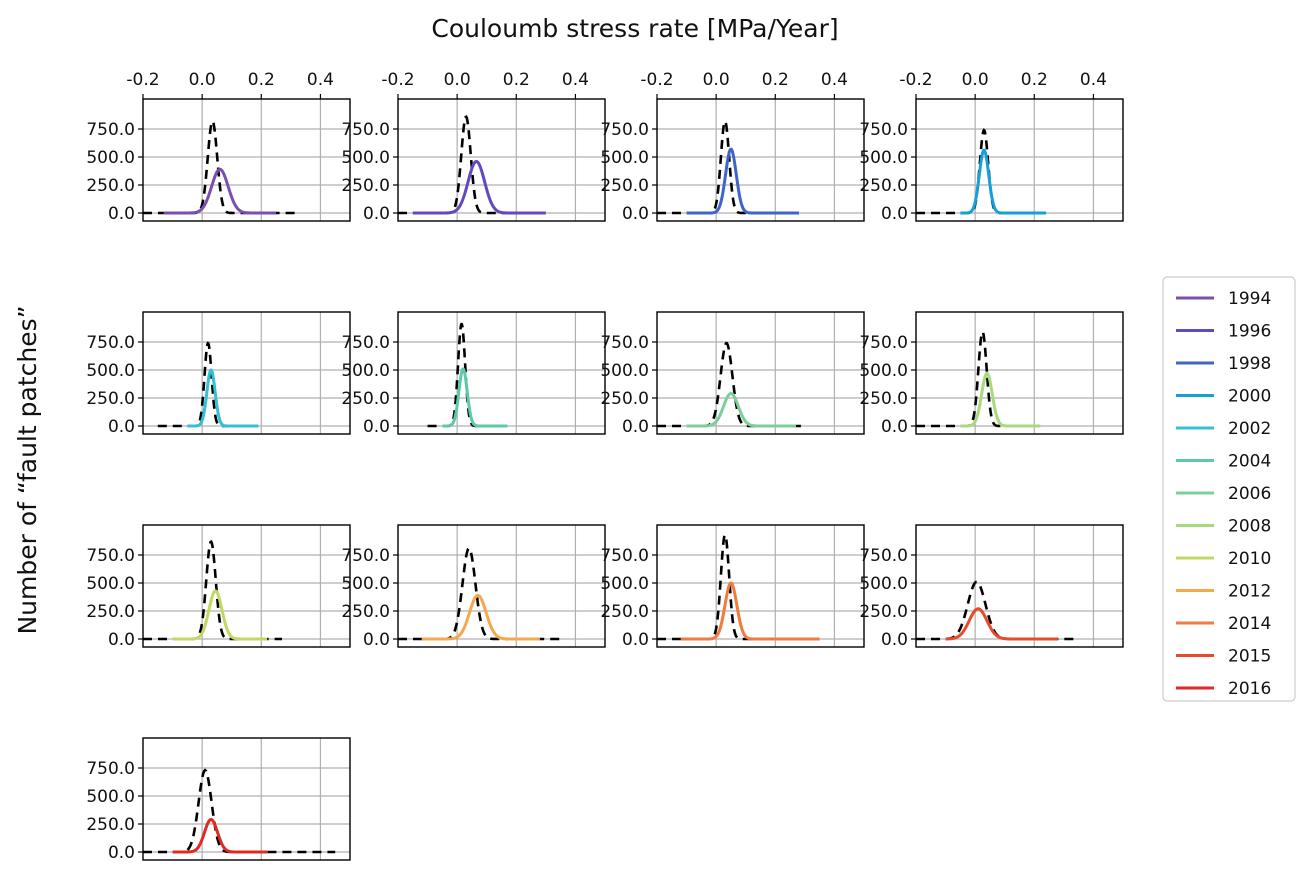  I want to click on legend-label-2012: 2012, so click(1249, 592).